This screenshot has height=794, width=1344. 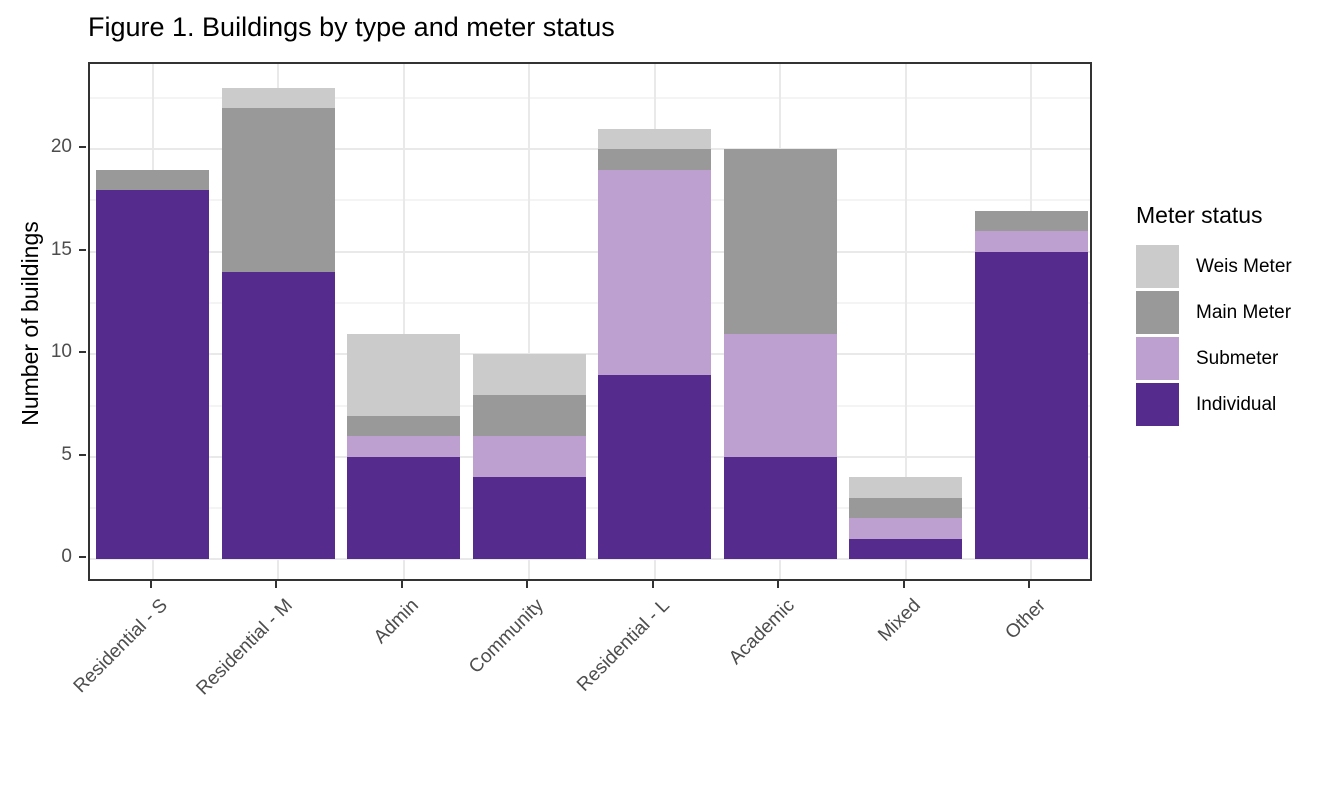 I want to click on x-tick-label: Residential - S, so click(x=120, y=646).